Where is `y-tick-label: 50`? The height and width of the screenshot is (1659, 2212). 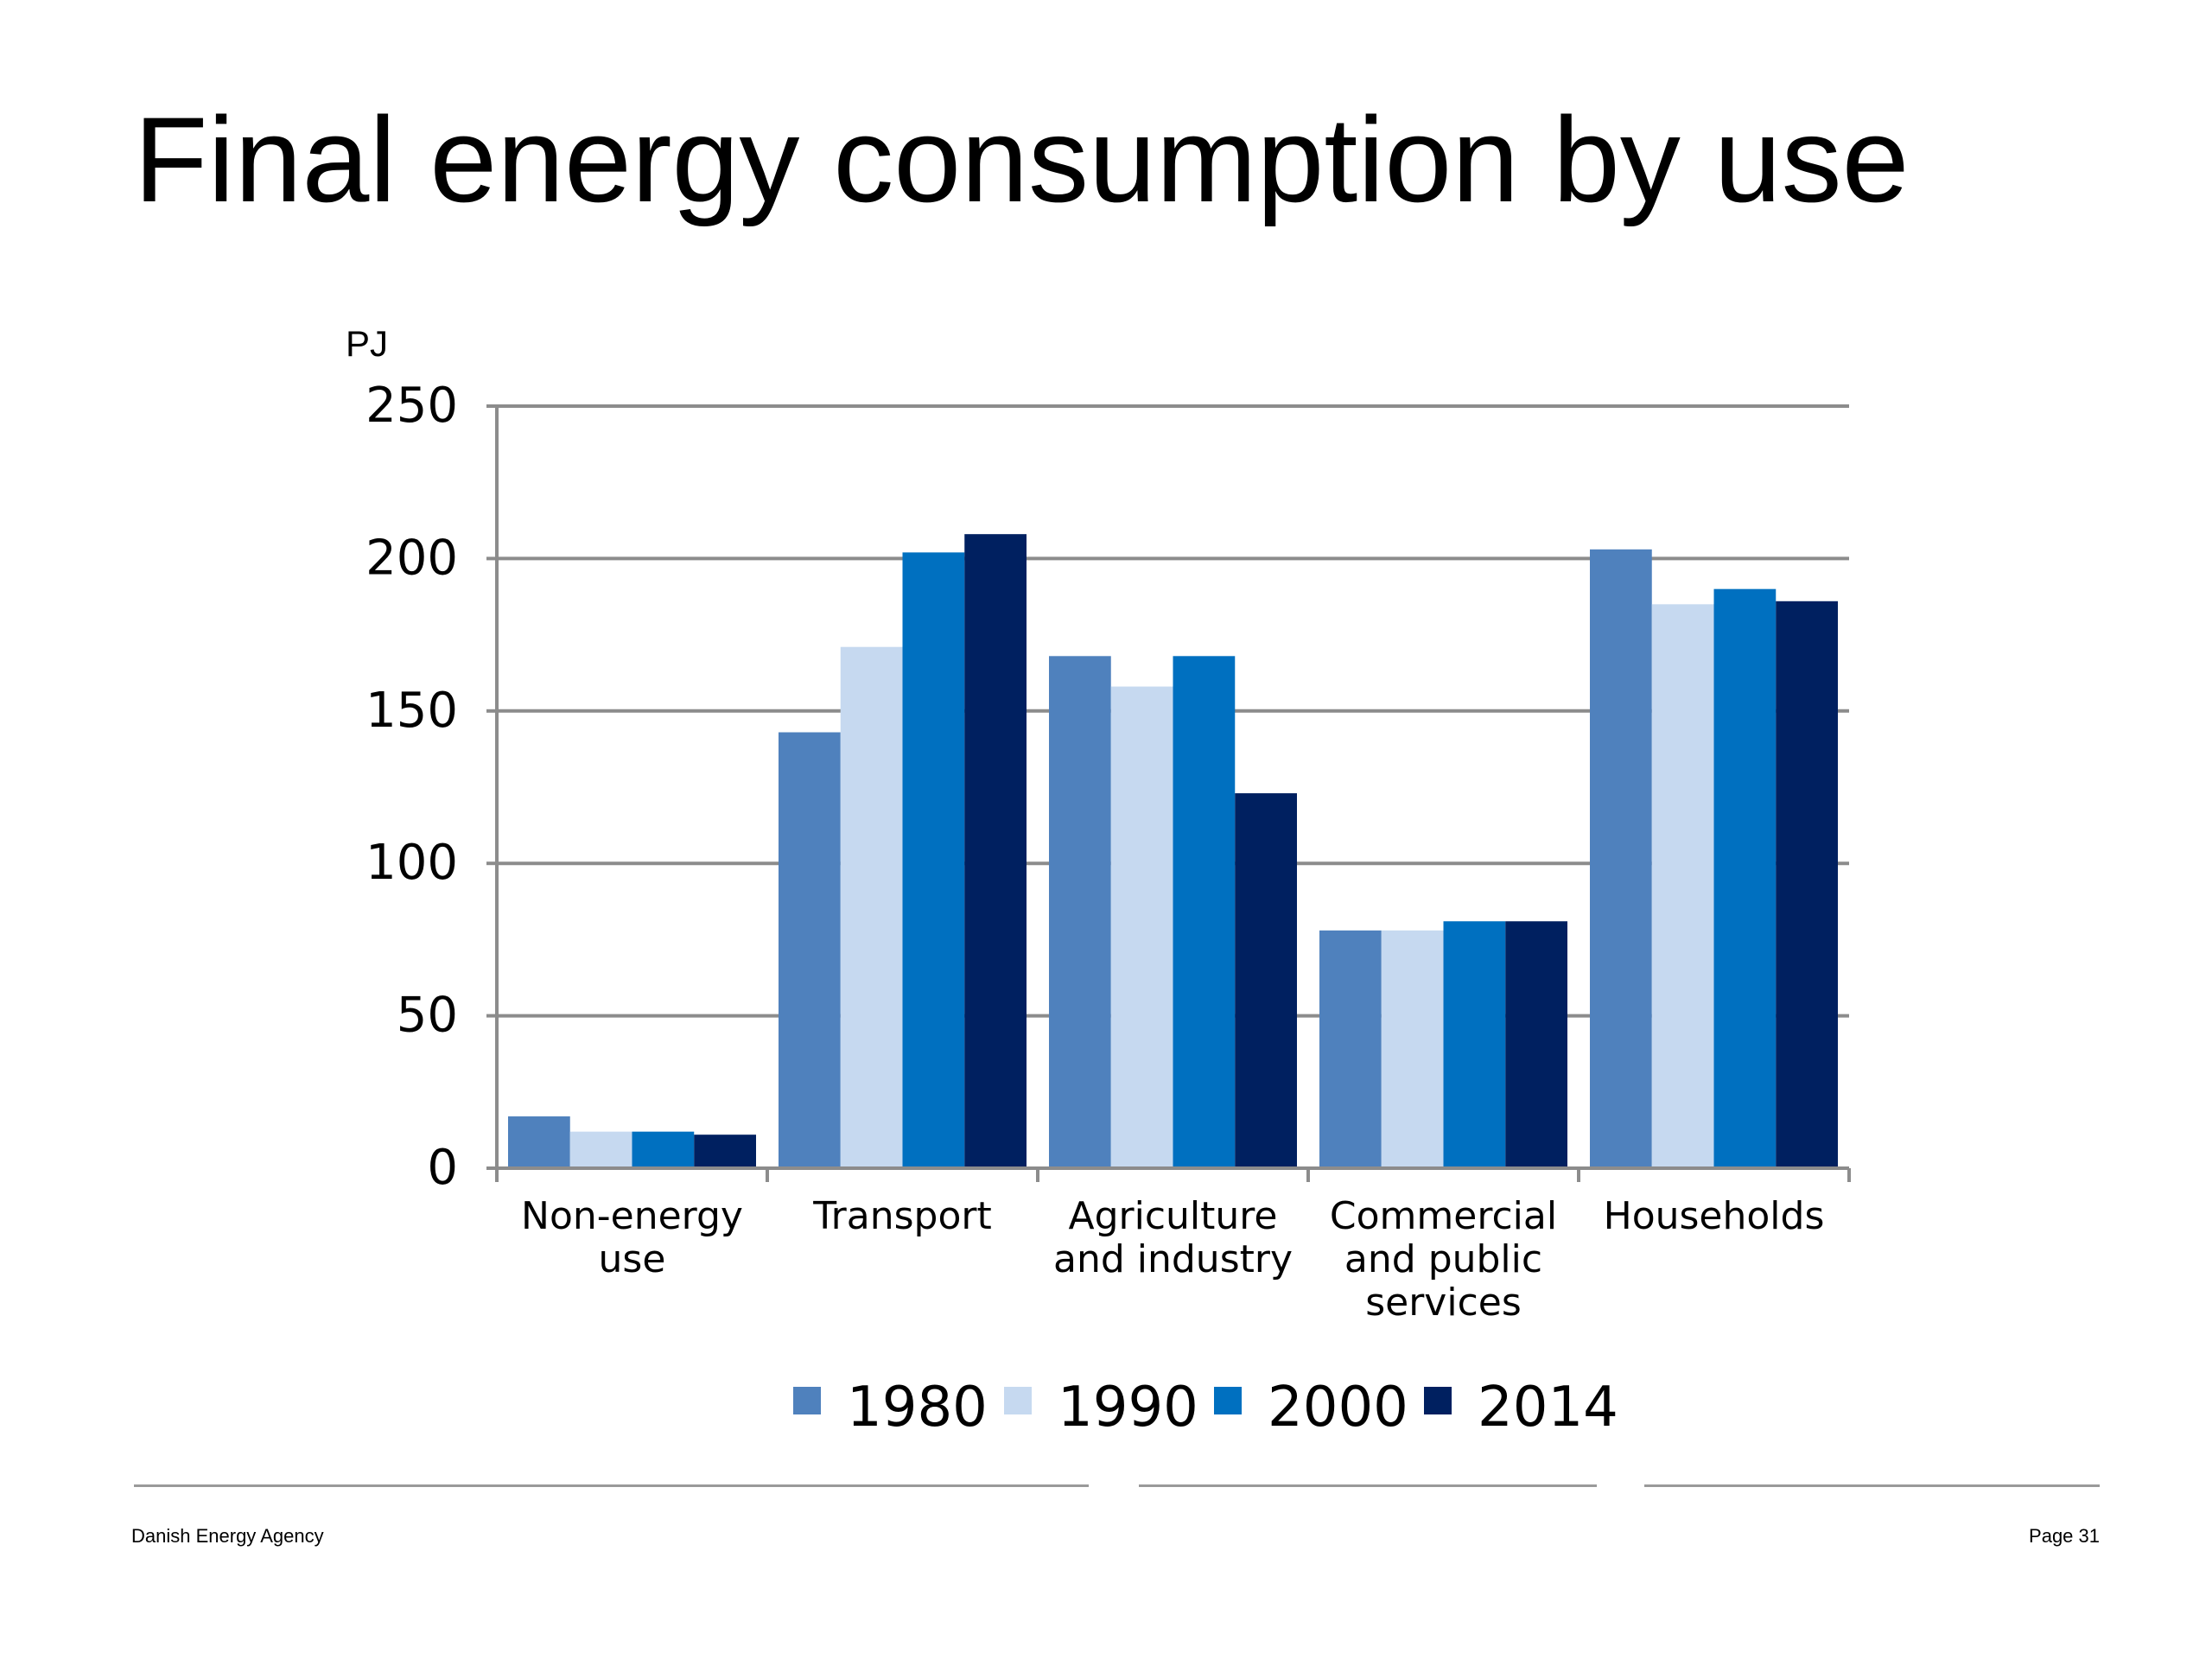 y-tick-label: 50 is located at coordinates (427, 1016).